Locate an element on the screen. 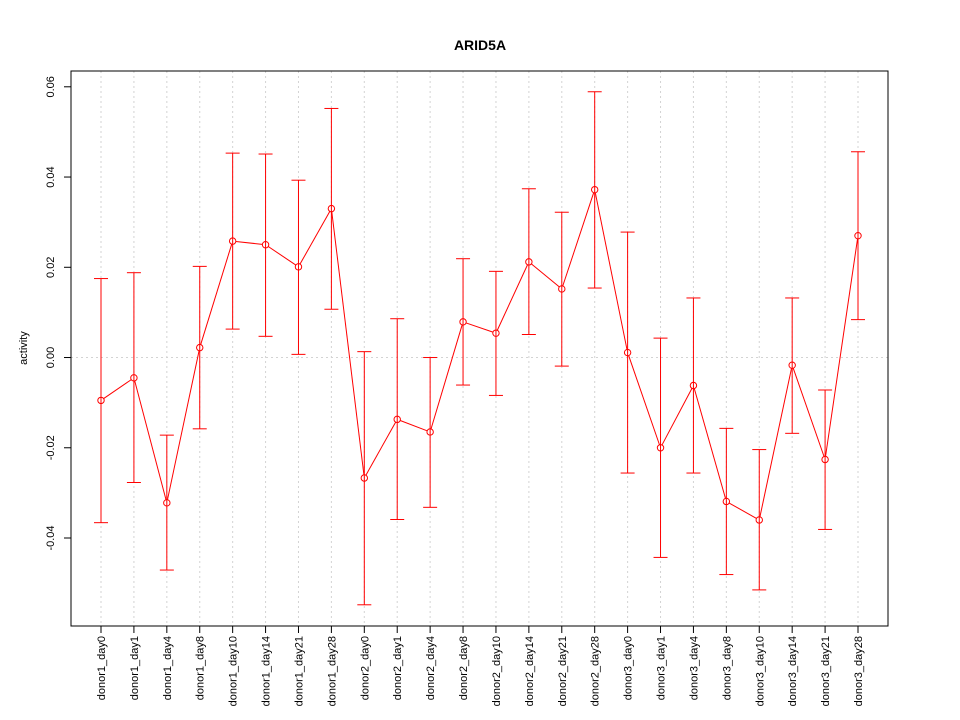 This screenshot has width=960, height=720. x-tick-label: donor3_day4 is located at coordinates (694, 668).